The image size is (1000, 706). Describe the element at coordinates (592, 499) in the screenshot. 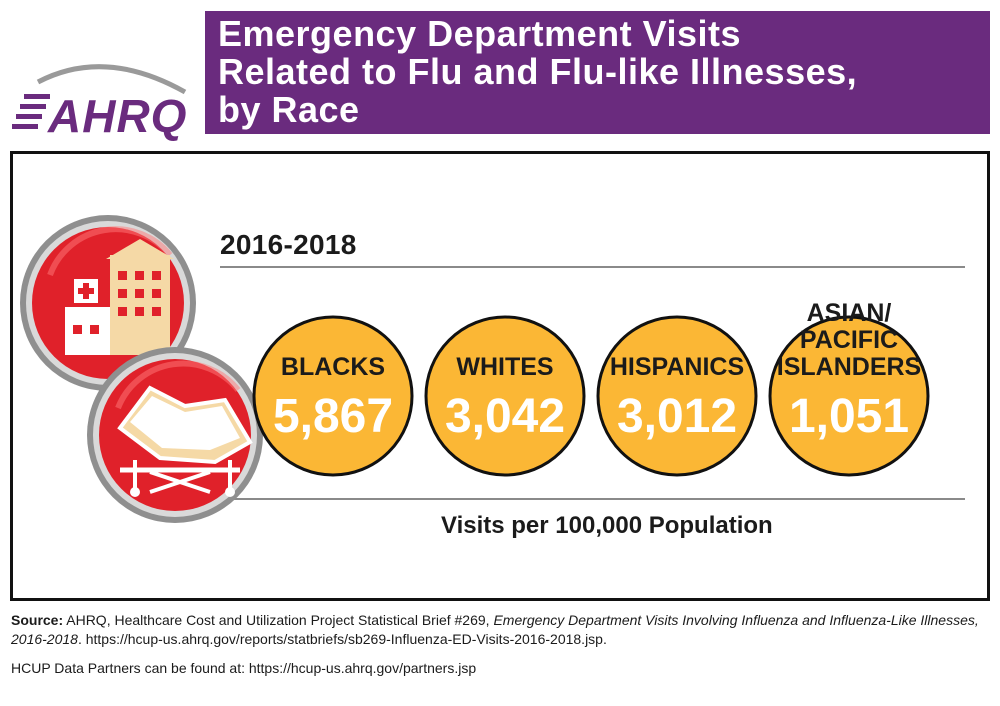

I see `bottom-divider` at that location.